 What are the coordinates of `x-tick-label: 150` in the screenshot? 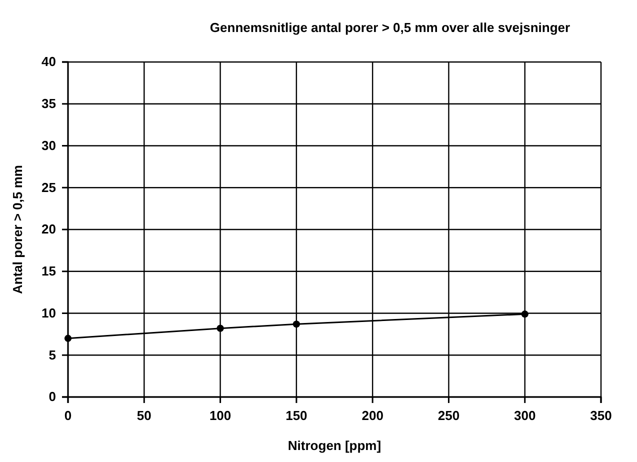 It's located at (297, 416).